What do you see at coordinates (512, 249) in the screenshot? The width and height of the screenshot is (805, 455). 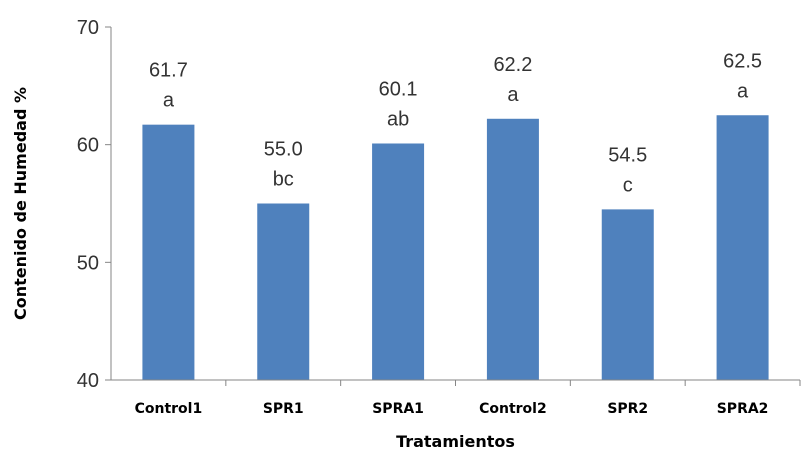 I see `bar-control2` at bounding box center [512, 249].